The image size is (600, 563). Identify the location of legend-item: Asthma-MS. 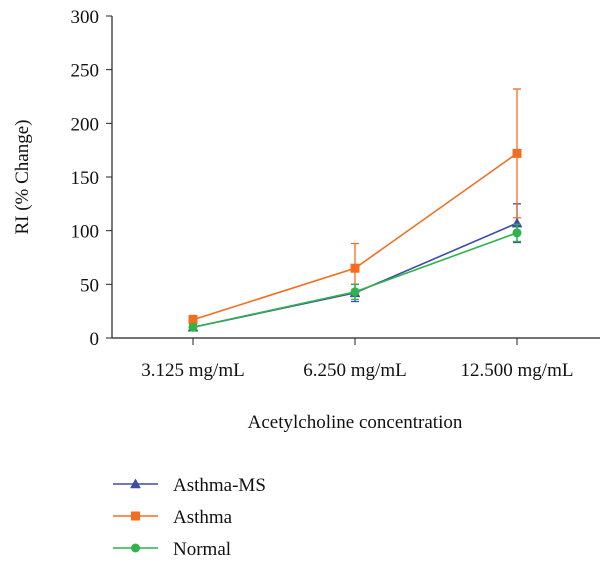
(189, 485).